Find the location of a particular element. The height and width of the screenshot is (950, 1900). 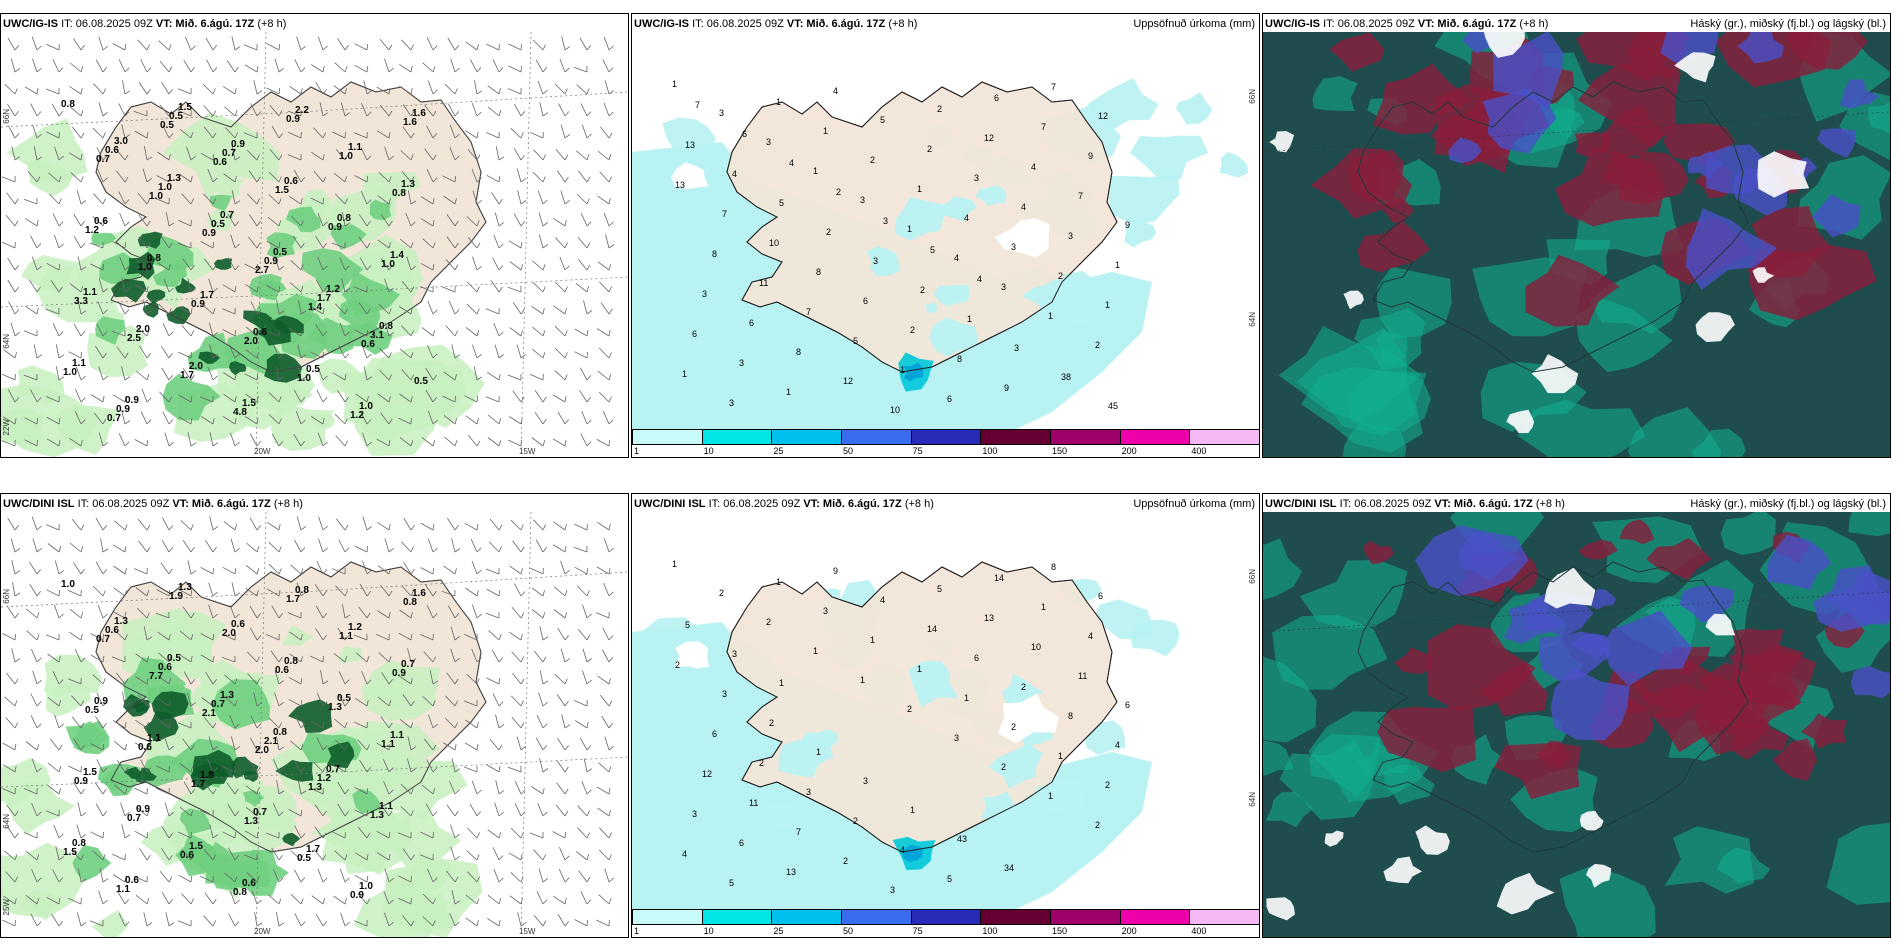

precip-amount-label: 6 is located at coordinates (976, 658).